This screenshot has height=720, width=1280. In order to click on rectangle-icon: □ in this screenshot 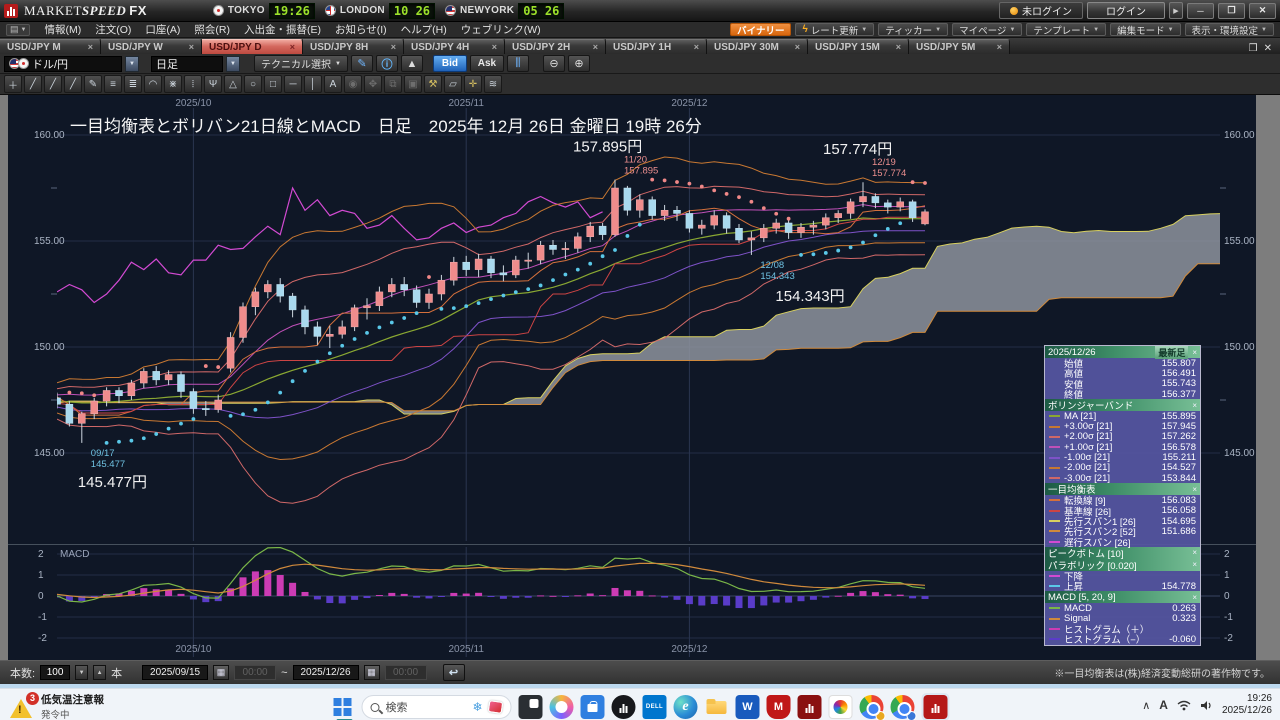, I will do `click(273, 84)`.